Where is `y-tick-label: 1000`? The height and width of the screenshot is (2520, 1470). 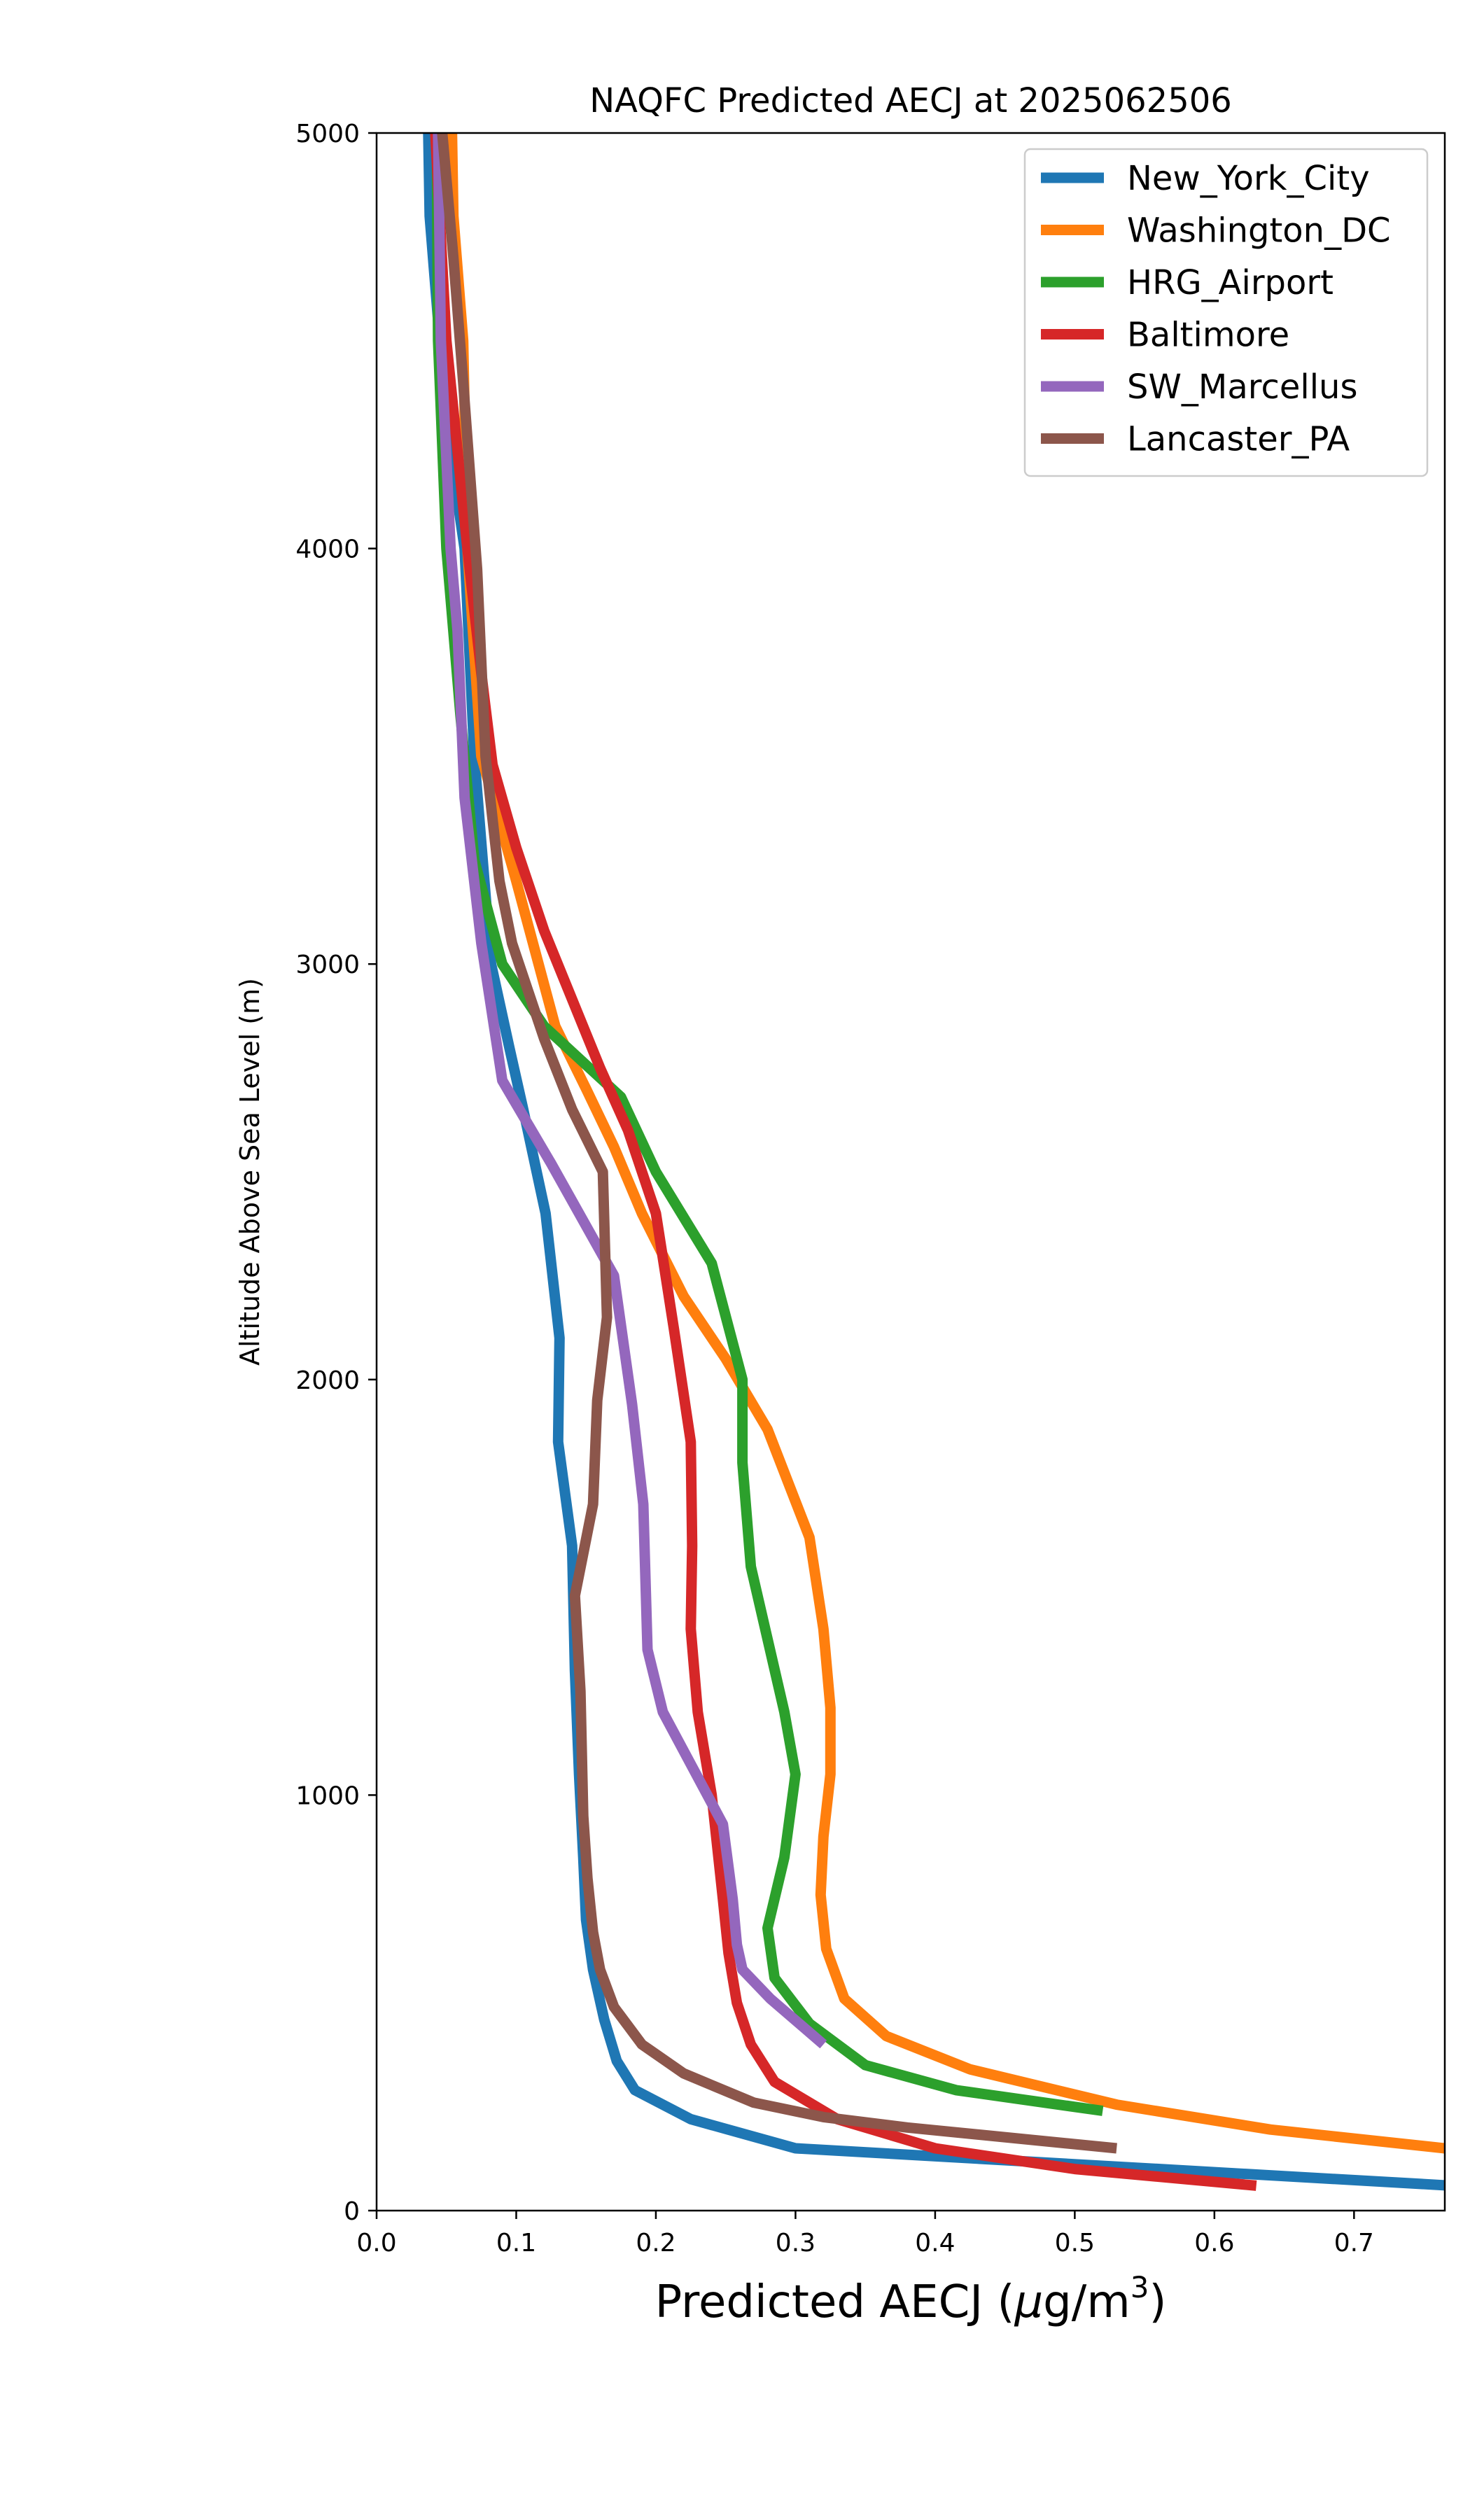 y-tick-label: 1000 is located at coordinates (327, 1796).